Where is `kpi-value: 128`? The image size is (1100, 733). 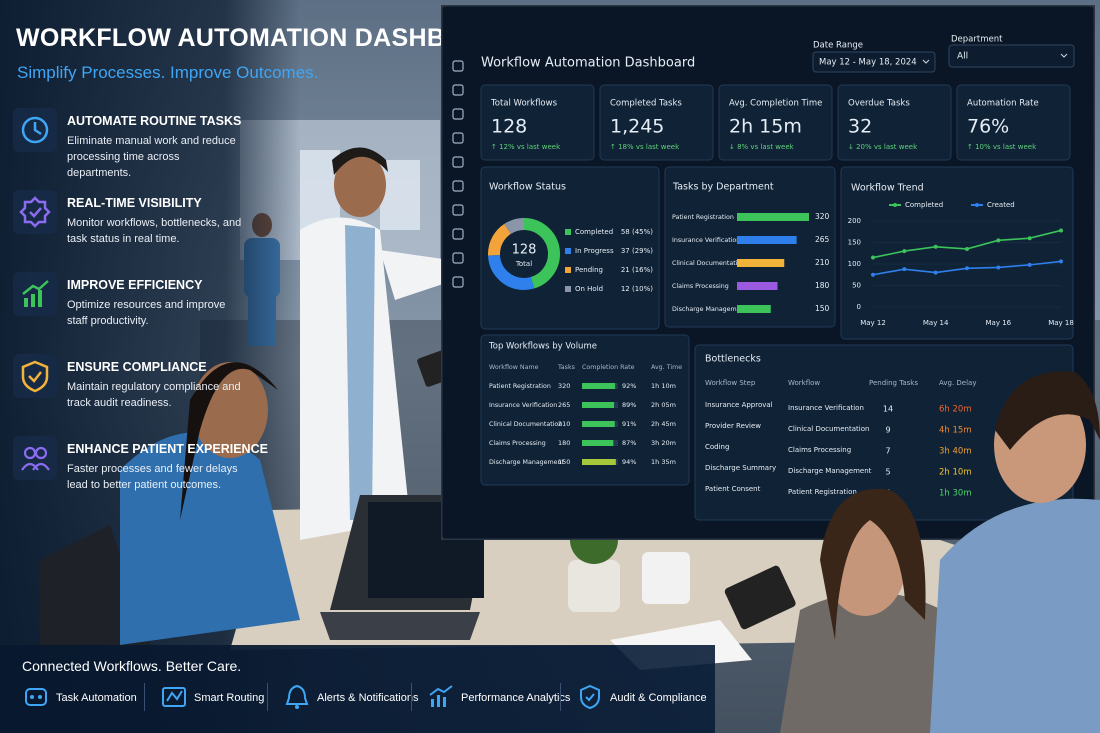 kpi-value: 128 is located at coordinates (509, 127).